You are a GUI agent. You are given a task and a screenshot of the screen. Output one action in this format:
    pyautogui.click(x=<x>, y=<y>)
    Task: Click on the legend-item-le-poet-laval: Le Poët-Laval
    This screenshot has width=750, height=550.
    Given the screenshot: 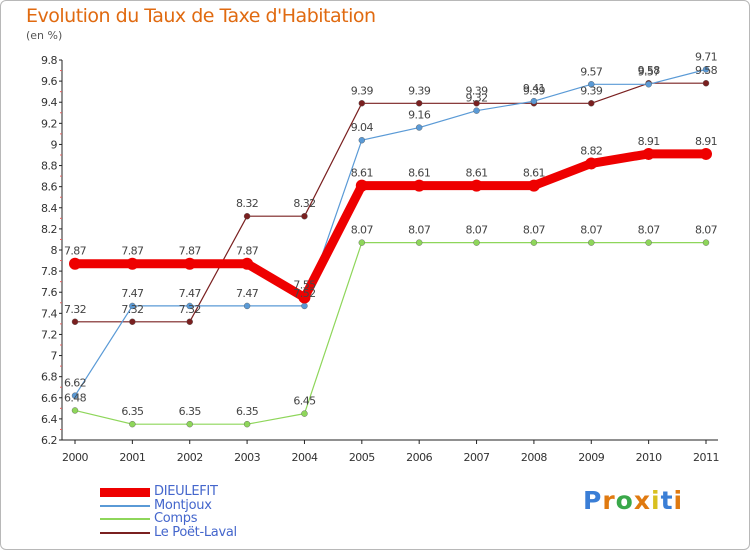 What is the action you would take?
    pyautogui.click(x=190, y=532)
    